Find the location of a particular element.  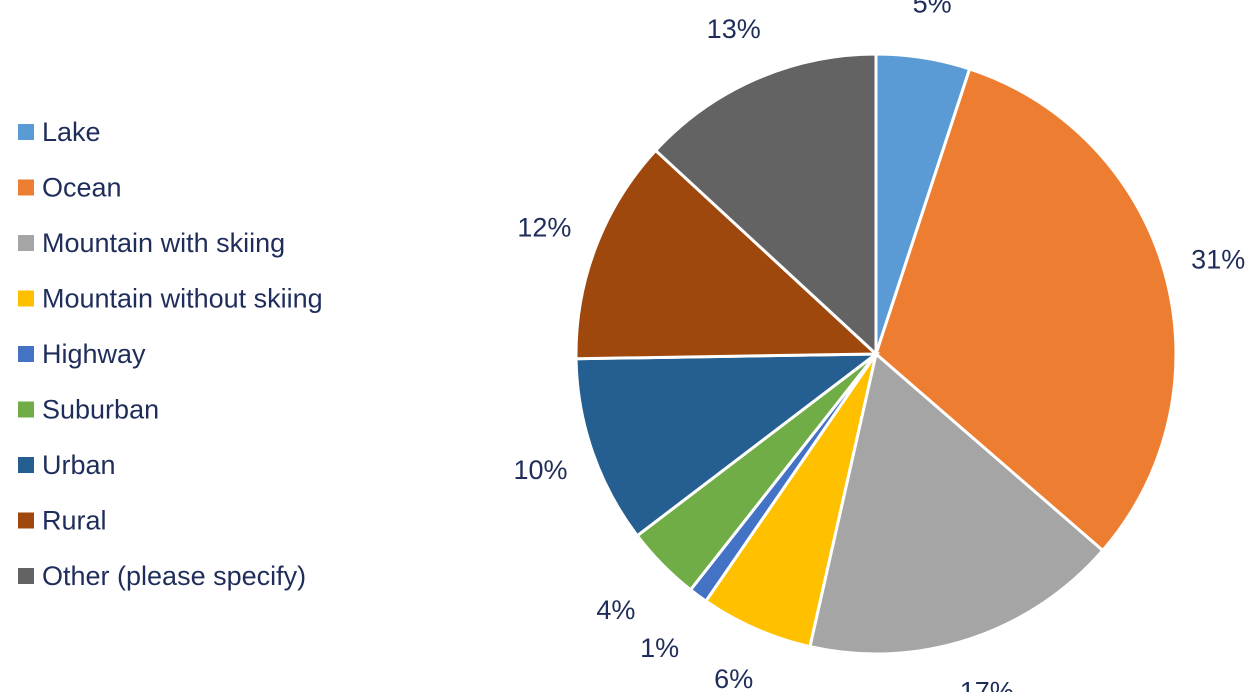

legend-label: Ocean is located at coordinates (82, 188).